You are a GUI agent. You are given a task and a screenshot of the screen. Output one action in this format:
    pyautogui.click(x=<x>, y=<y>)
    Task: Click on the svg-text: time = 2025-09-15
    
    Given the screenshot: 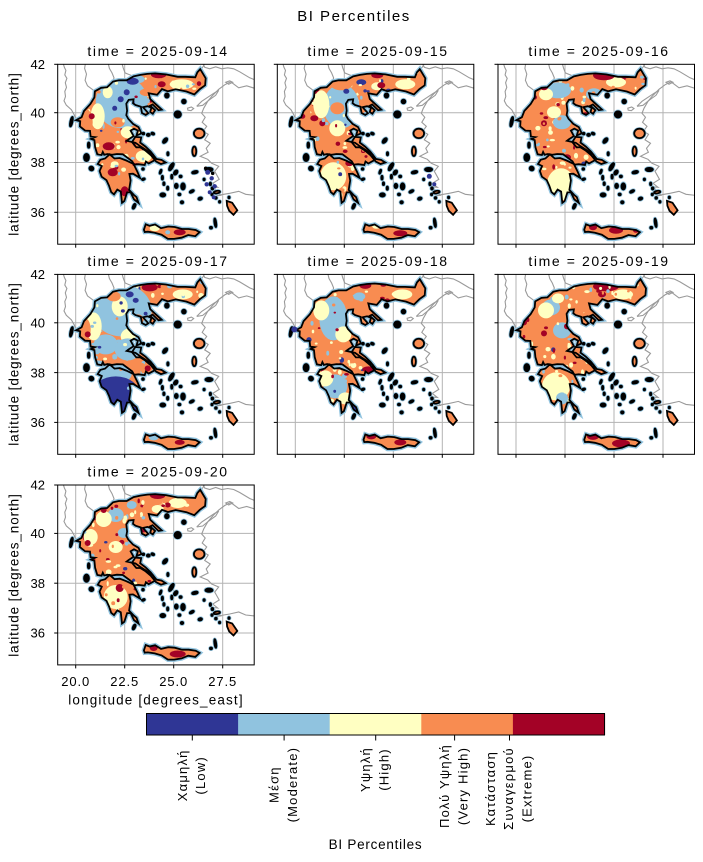 What is the action you would take?
    pyautogui.click(x=377, y=51)
    